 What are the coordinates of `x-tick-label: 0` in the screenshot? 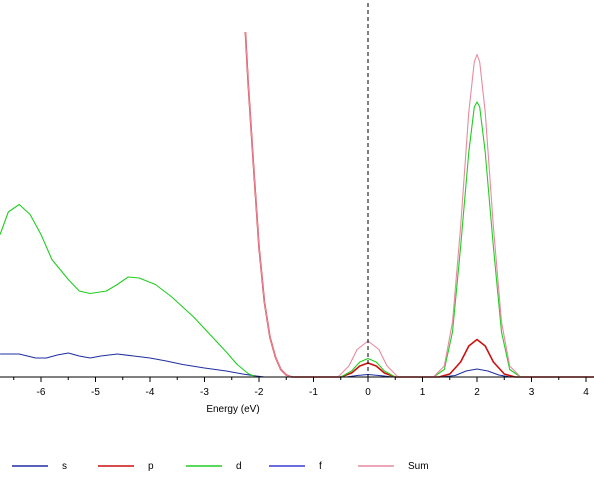 It's located at (368, 392).